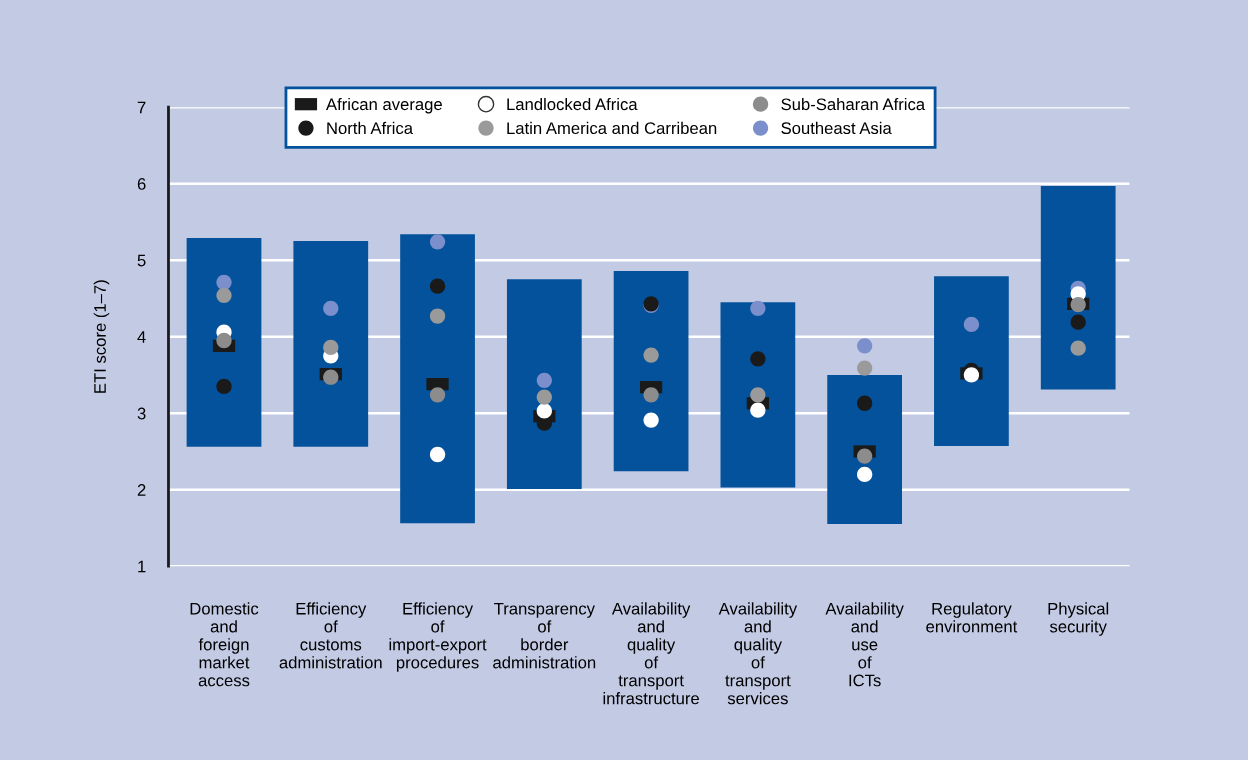 The height and width of the screenshot is (760, 1248). Describe the element at coordinates (383, 105) in the screenshot. I see `legend-label: African average` at that location.